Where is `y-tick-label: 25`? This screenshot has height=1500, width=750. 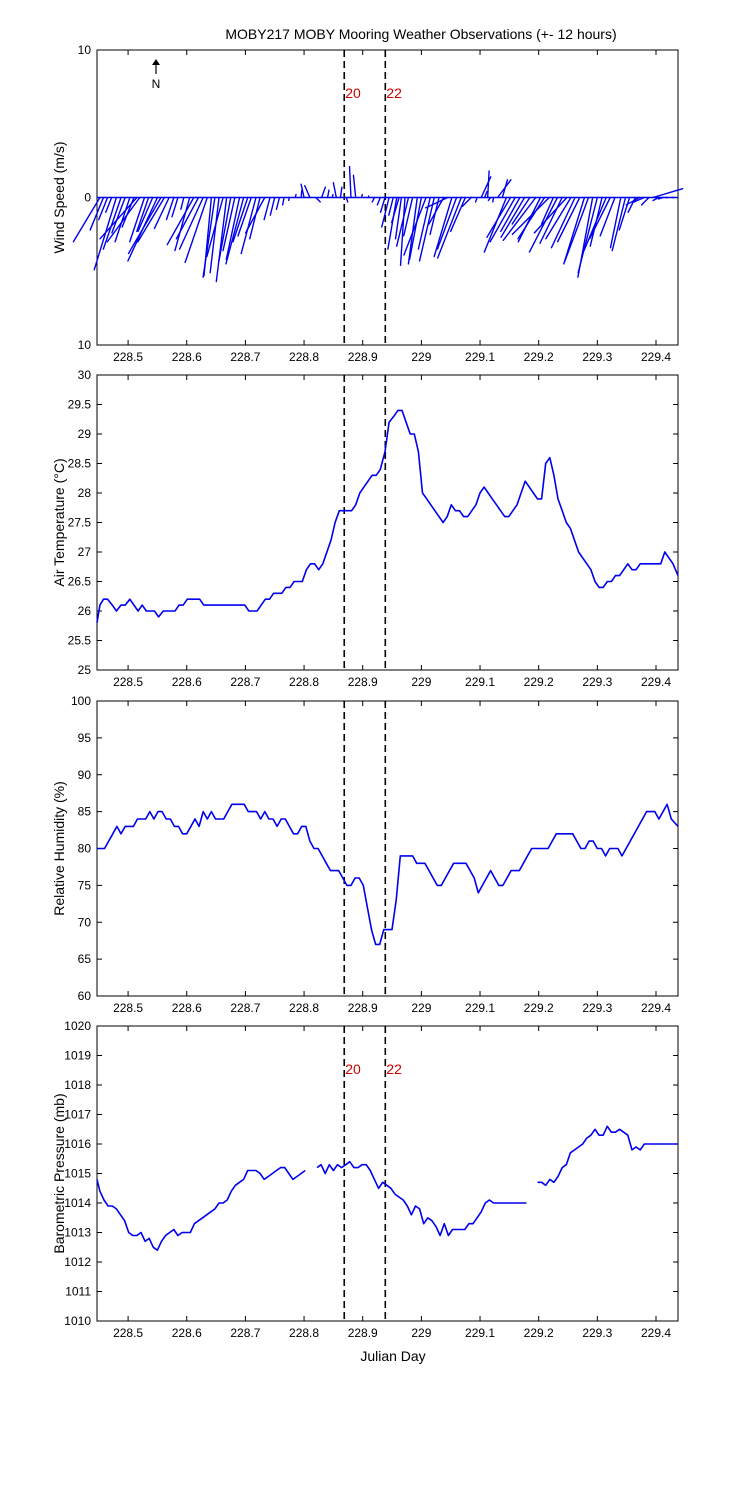
y-tick-label: 25 is located at coordinates (85, 670).